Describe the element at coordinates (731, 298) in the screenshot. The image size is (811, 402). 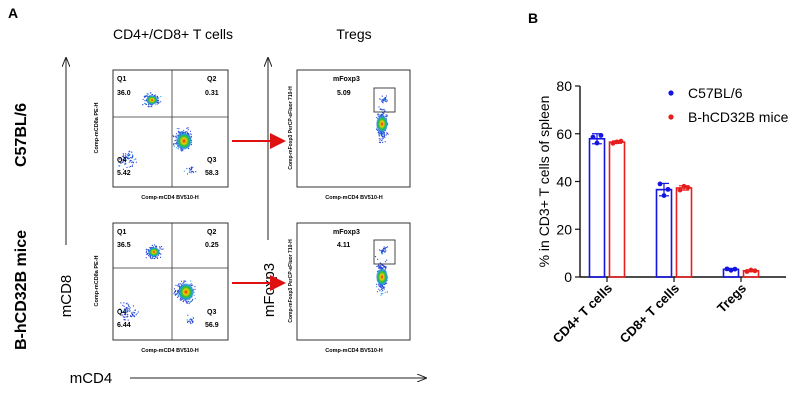
I see `x-tick-label: Tregs` at that location.